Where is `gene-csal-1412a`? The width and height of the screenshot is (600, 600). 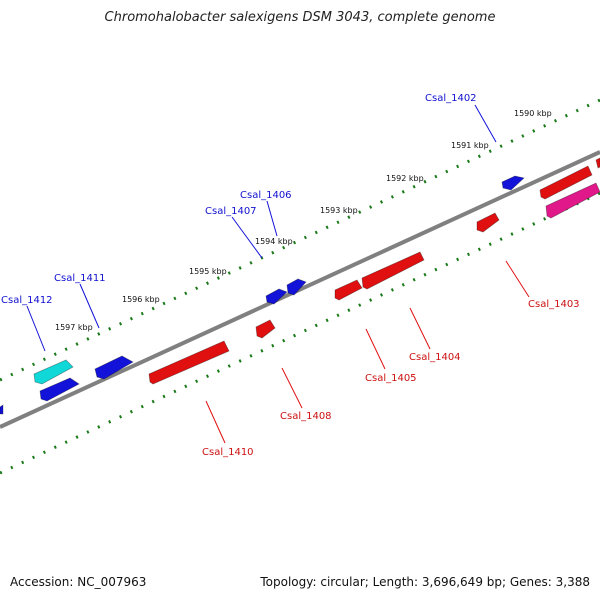
gene-csal-1412a is located at coordinates (53, 372).